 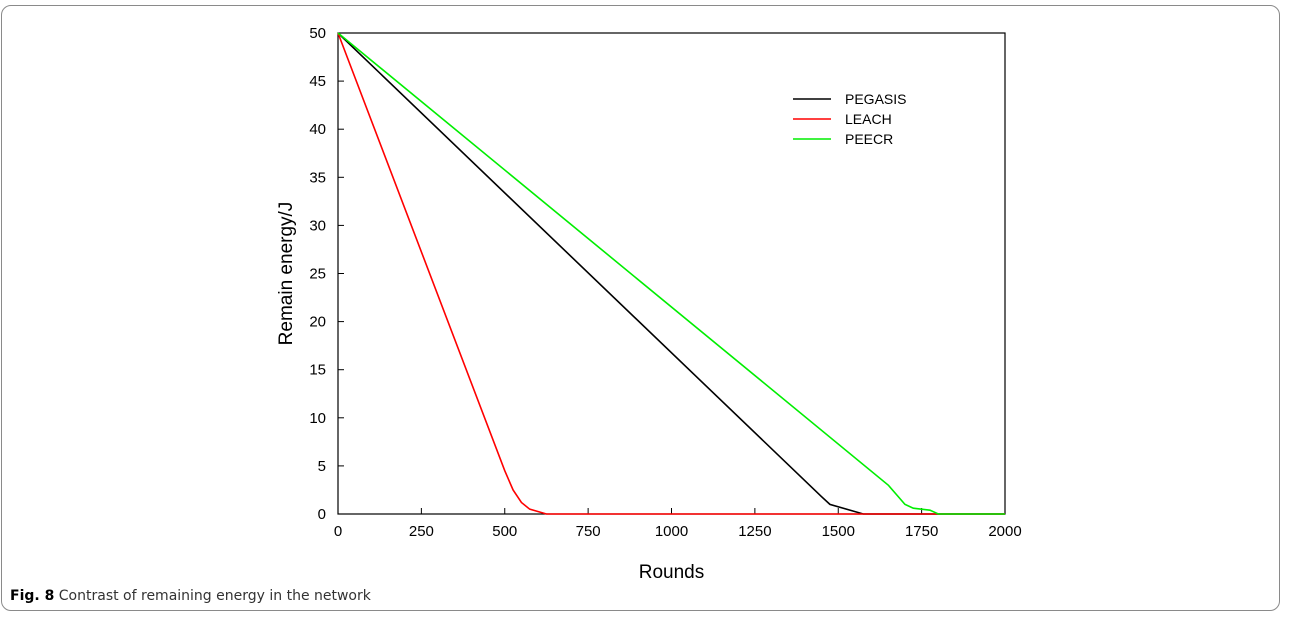 What do you see at coordinates (1004, 531) in the screenshot?
I see `x-tick-label: 2000` at bounding box center [1004, 531].